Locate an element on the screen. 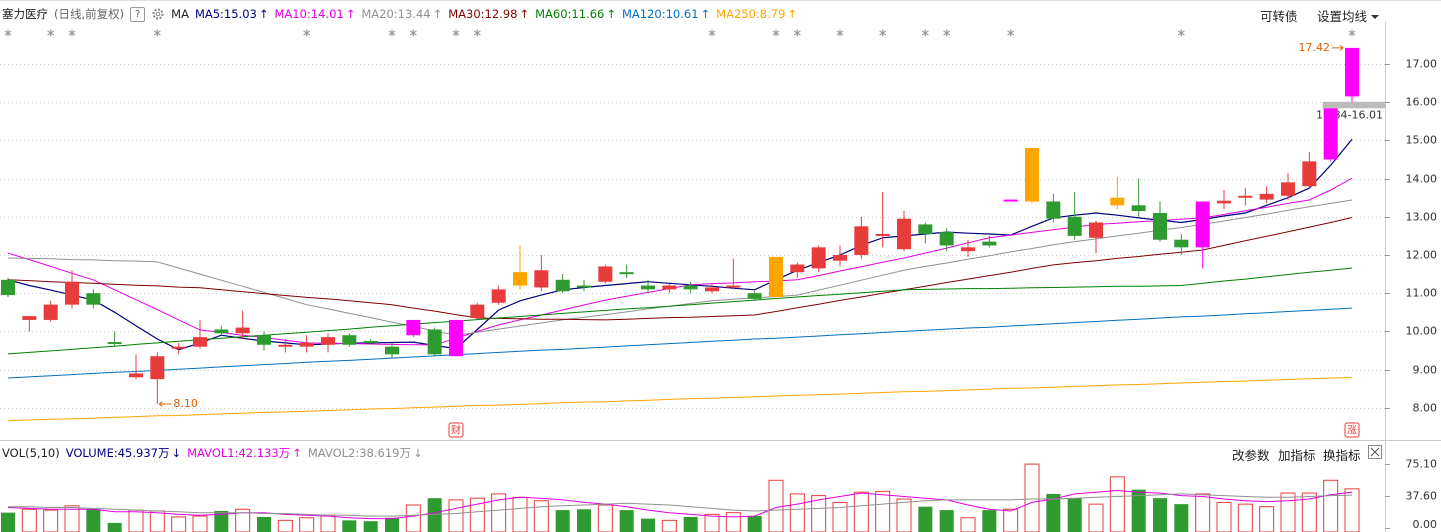  ma-settings-button: 设置均线 is located at coordinates (1348, 15).